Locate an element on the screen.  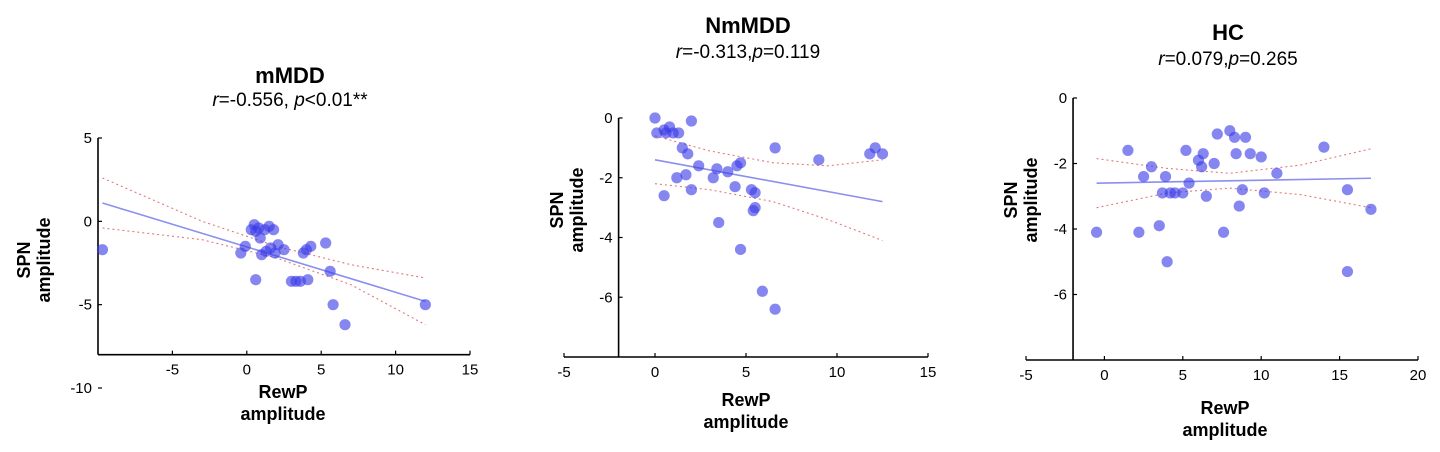
x-tick-label: 10 is located at coordinates (395, 370).